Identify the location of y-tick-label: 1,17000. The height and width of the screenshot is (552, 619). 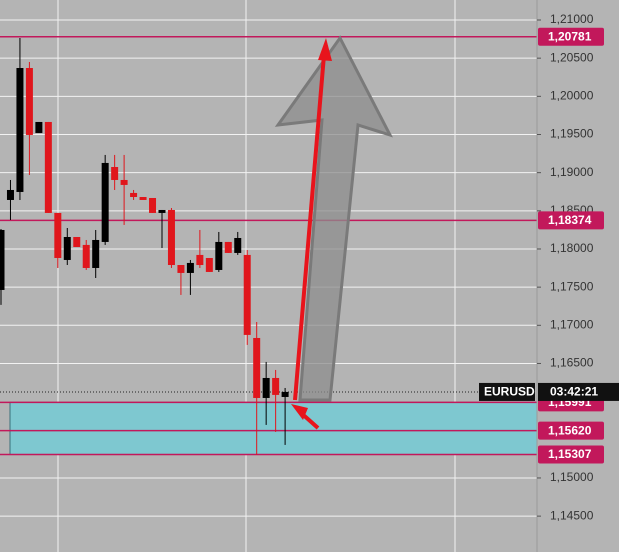
(572, 324).